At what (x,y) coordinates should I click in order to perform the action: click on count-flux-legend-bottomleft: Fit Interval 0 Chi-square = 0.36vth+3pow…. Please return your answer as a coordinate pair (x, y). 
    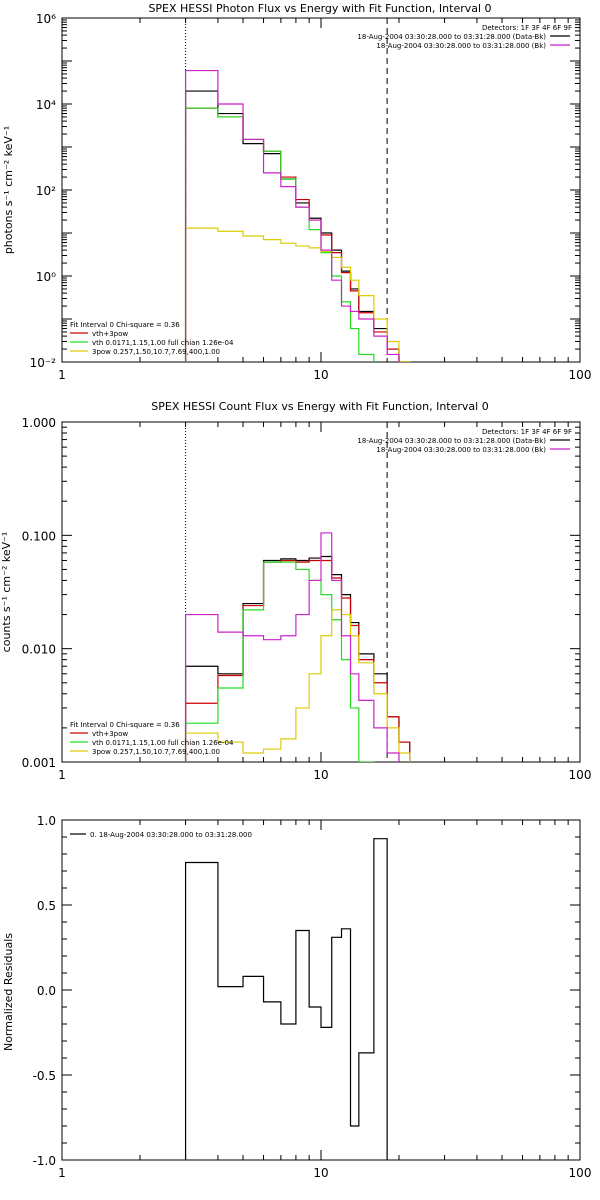
    Looking at the image, I should click on (152, 738).